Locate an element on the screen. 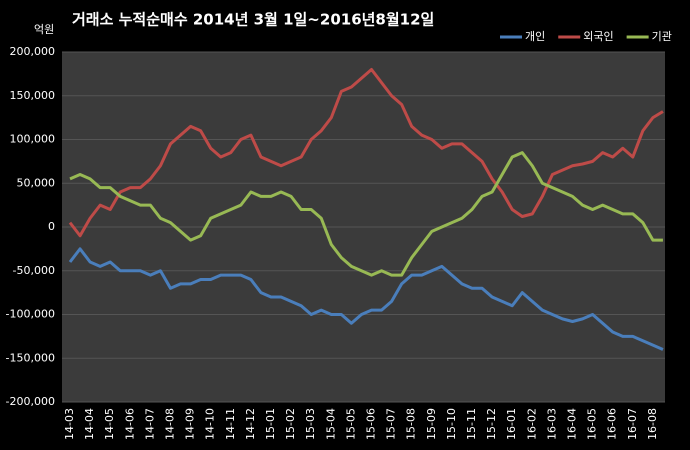  legend-label: 개인 is located at coordinates (535, 36).